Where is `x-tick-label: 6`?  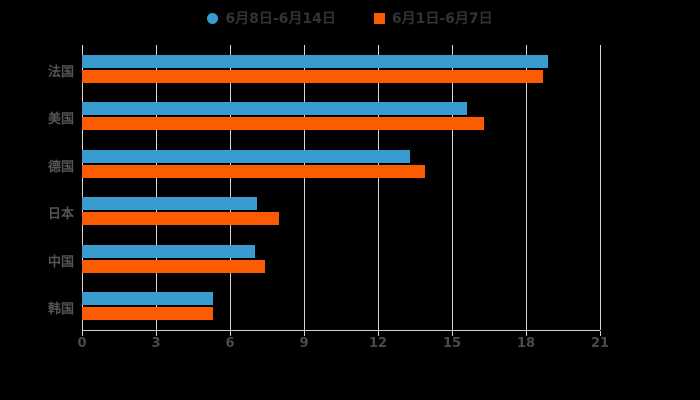 x-tick-label: 6 is located at coordinates (230, 343).